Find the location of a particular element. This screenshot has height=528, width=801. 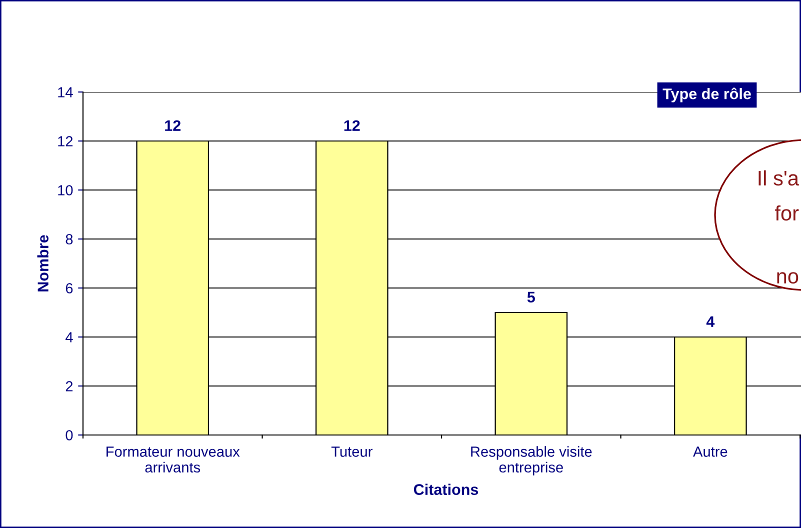

x-tick-label: Autre is located at coordinates (710, 451).